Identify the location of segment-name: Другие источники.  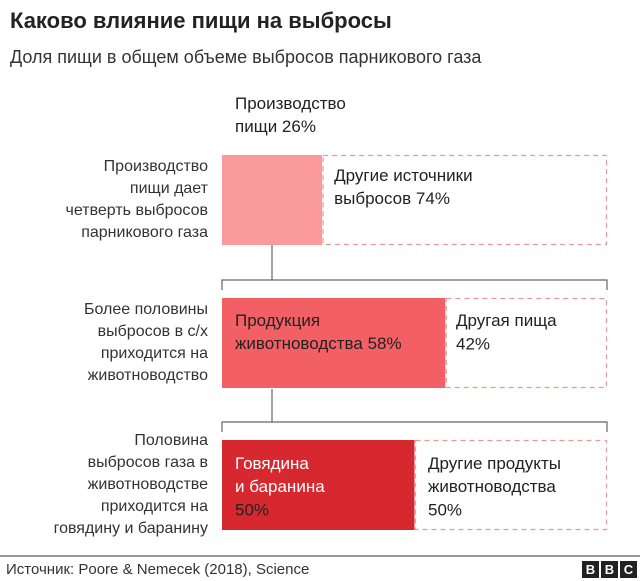
(403, 175).